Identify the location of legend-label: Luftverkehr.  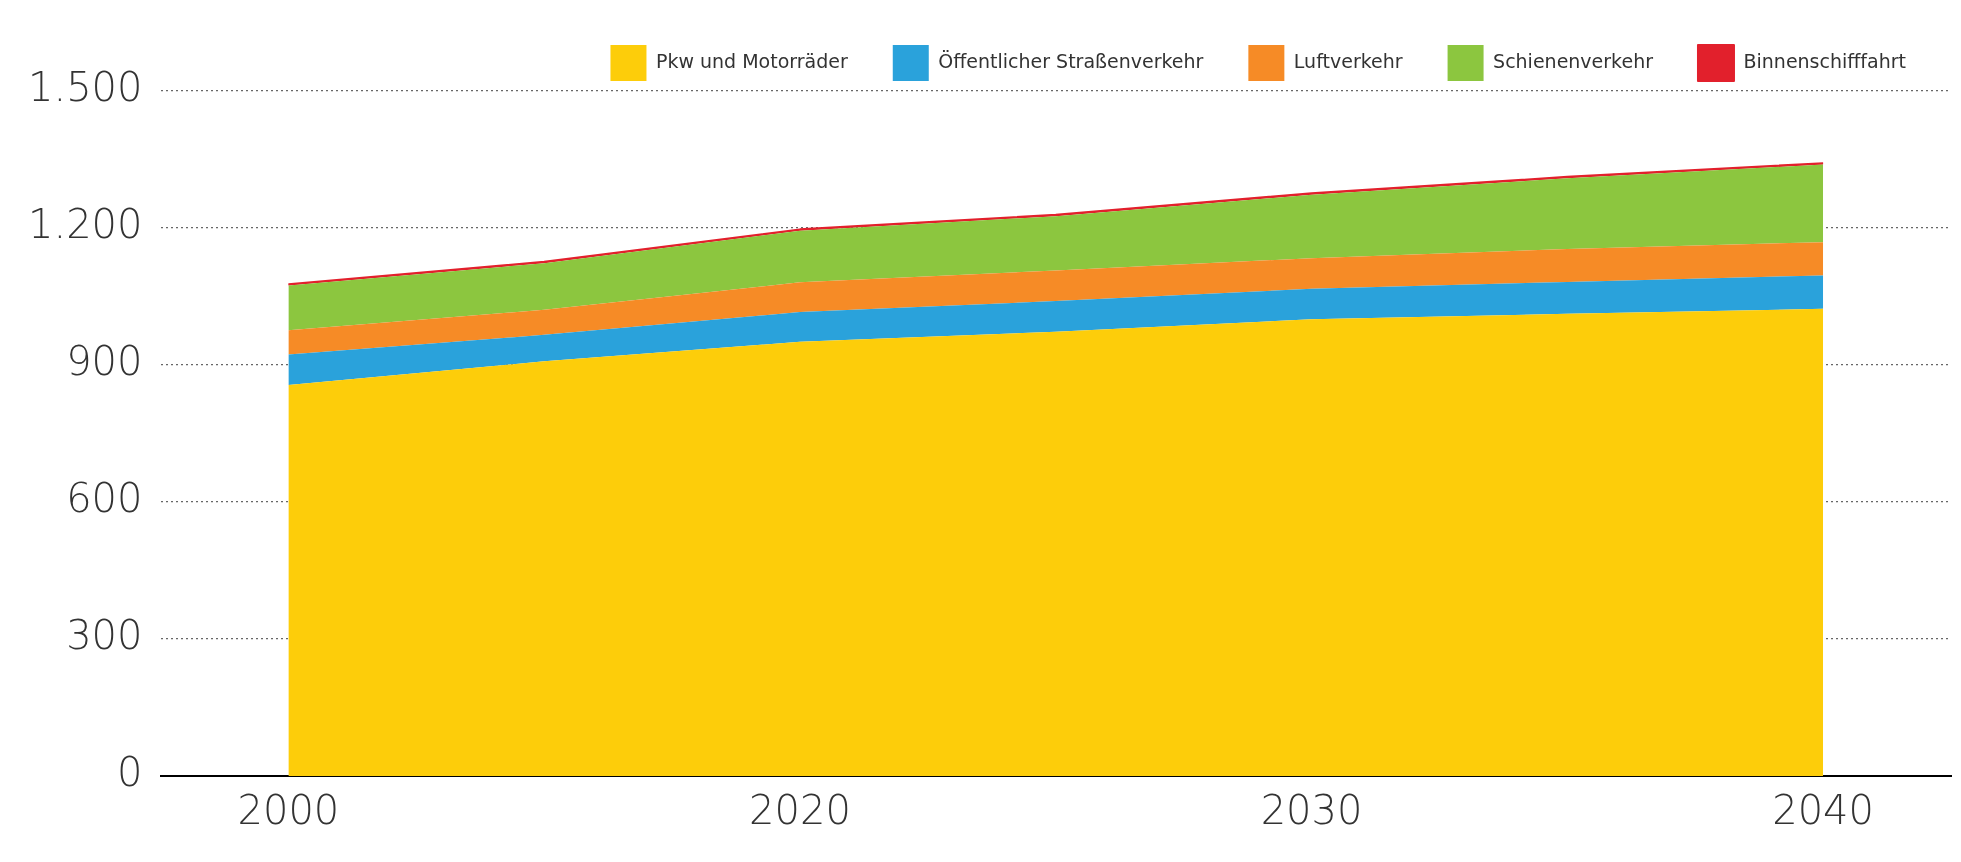
(1348, 60).